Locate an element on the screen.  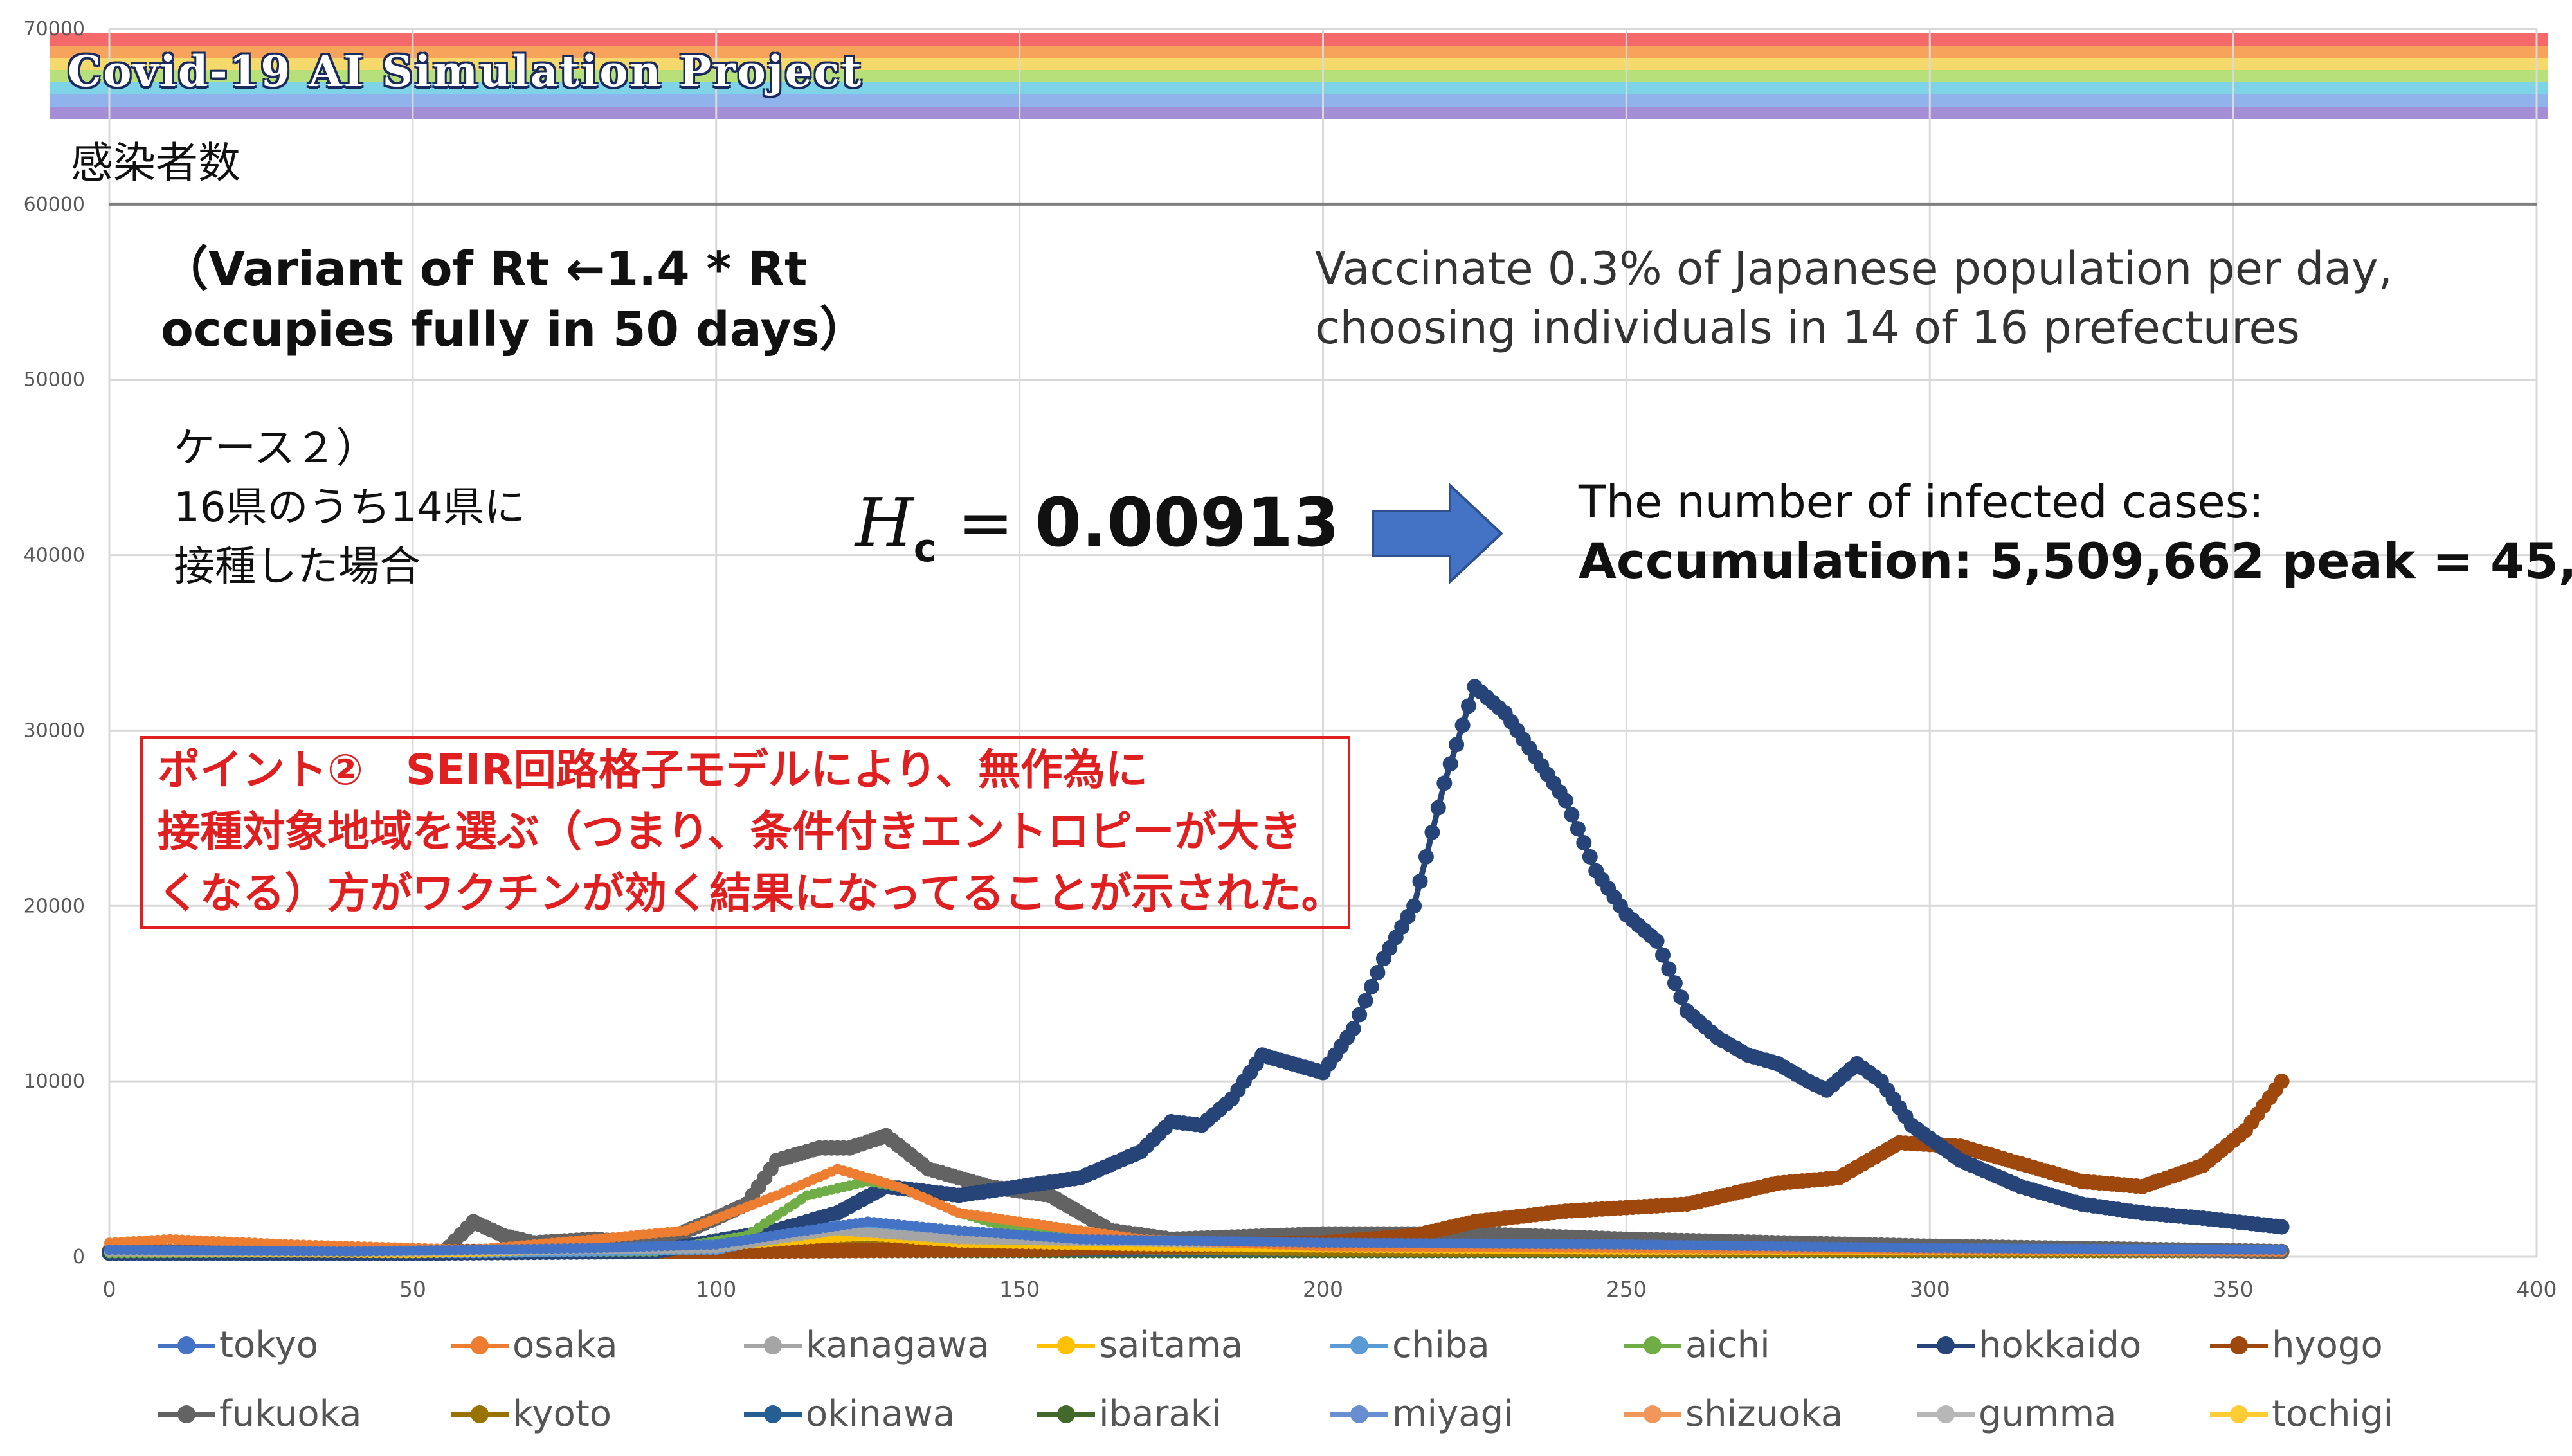
y-tick-label: 0 is located at coordinates (79, 1257).